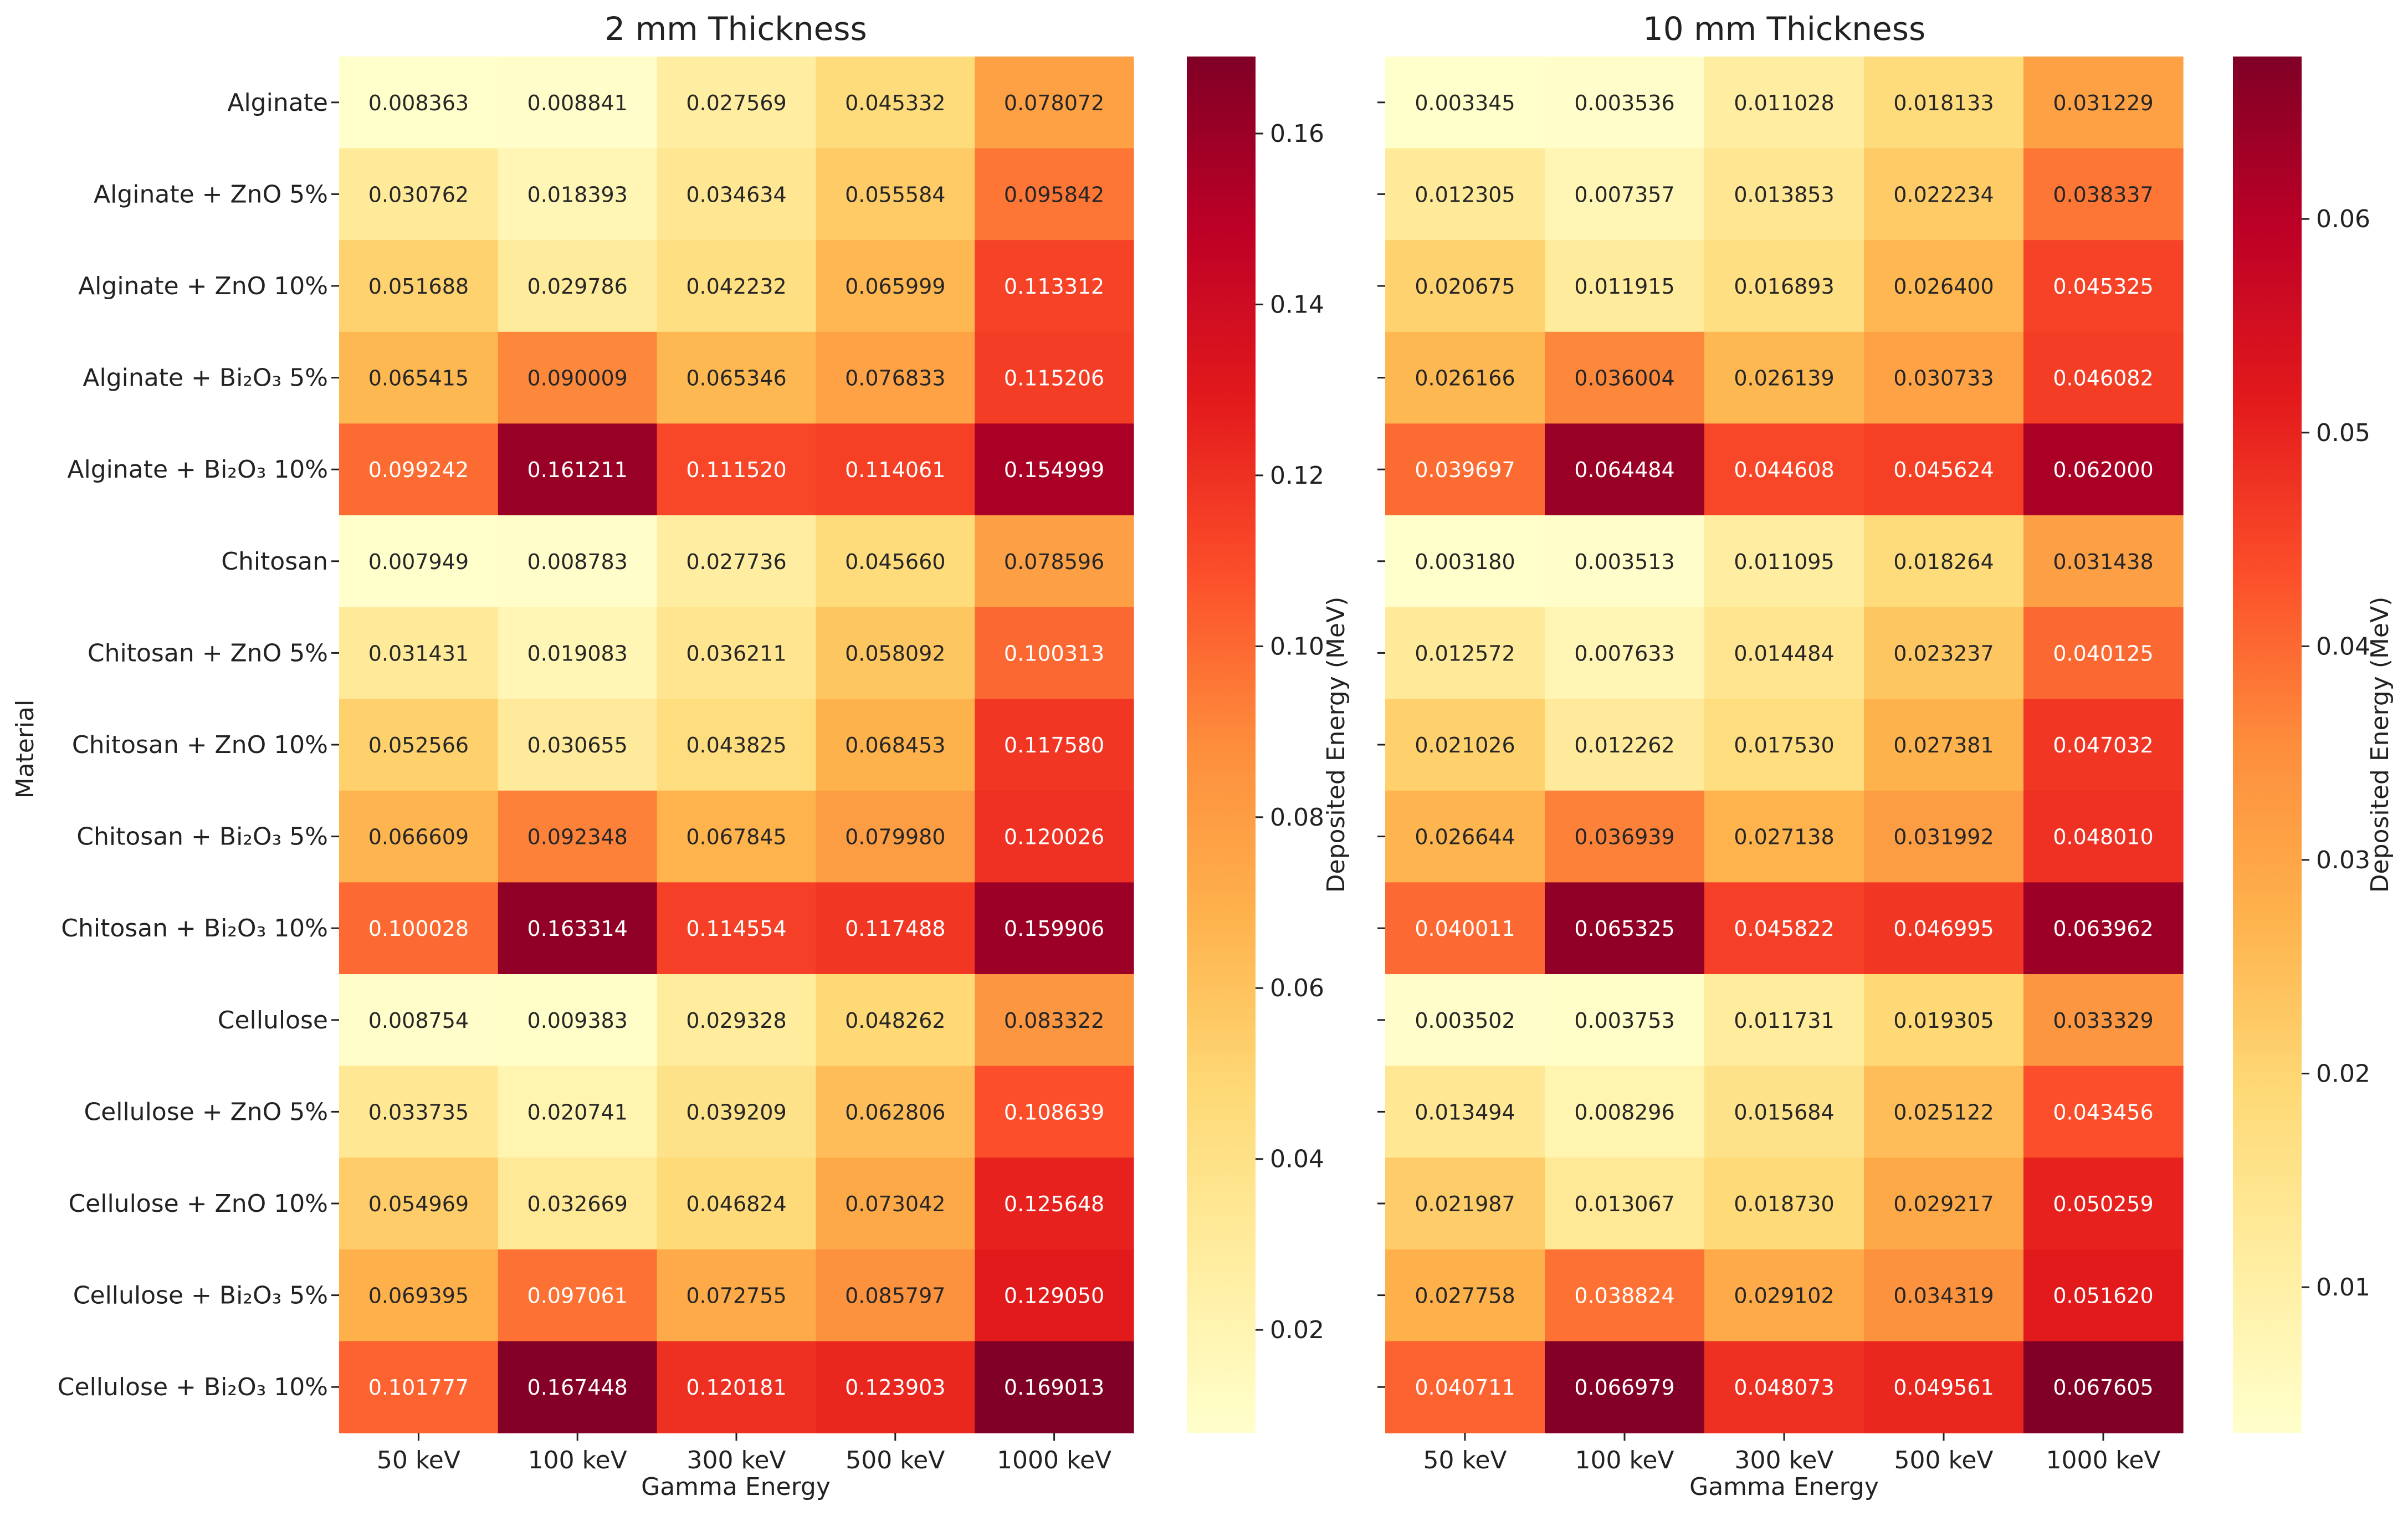 Image resolution: width=2408 pixels, height=1516 pixels. Describe the element at coordinates (895, 1112) in the screenshot. I see `cell-value-label: 0.062806` at that location.